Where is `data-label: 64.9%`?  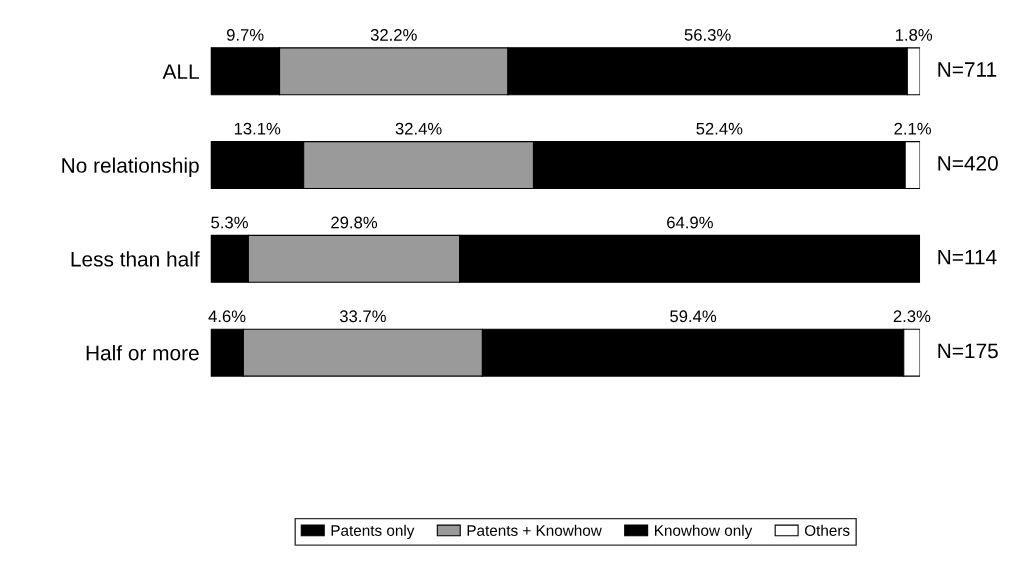 data-label: 64.9% is located at coordinates (690, 222).